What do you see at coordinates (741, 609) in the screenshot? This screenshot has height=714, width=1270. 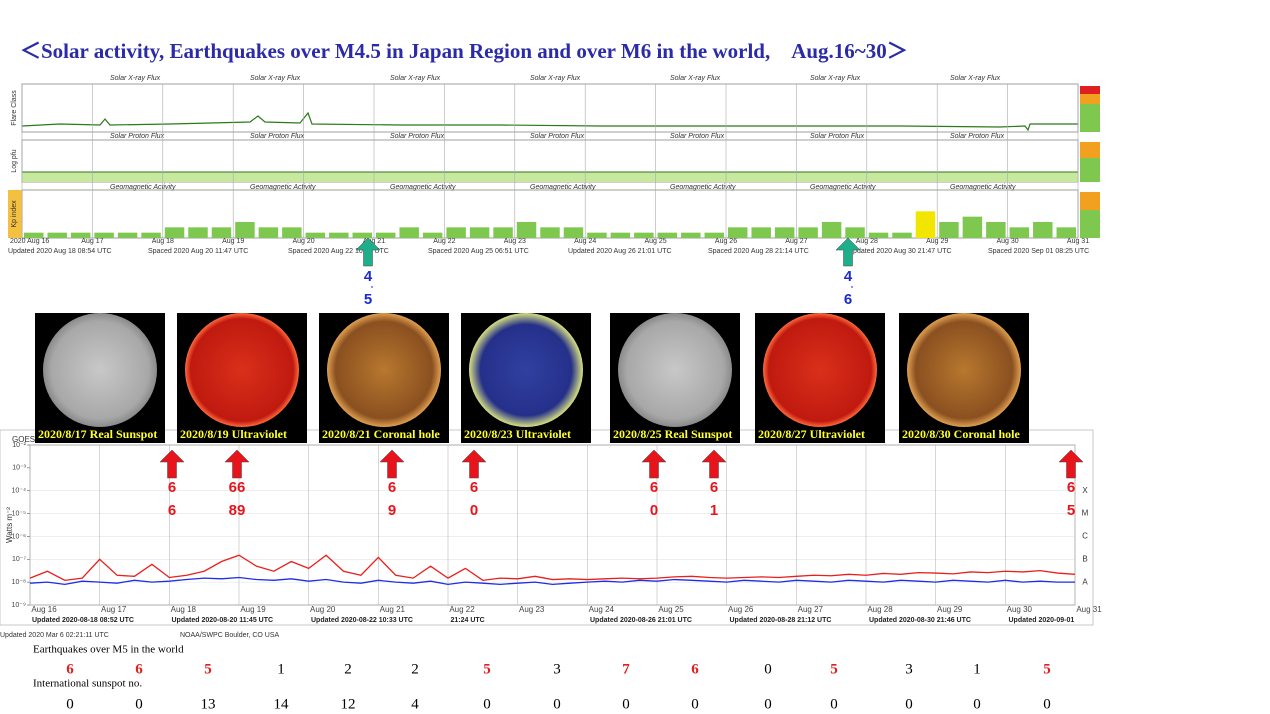 I see `x-tick-label: Aug 26` at bounding box center [741, 609].